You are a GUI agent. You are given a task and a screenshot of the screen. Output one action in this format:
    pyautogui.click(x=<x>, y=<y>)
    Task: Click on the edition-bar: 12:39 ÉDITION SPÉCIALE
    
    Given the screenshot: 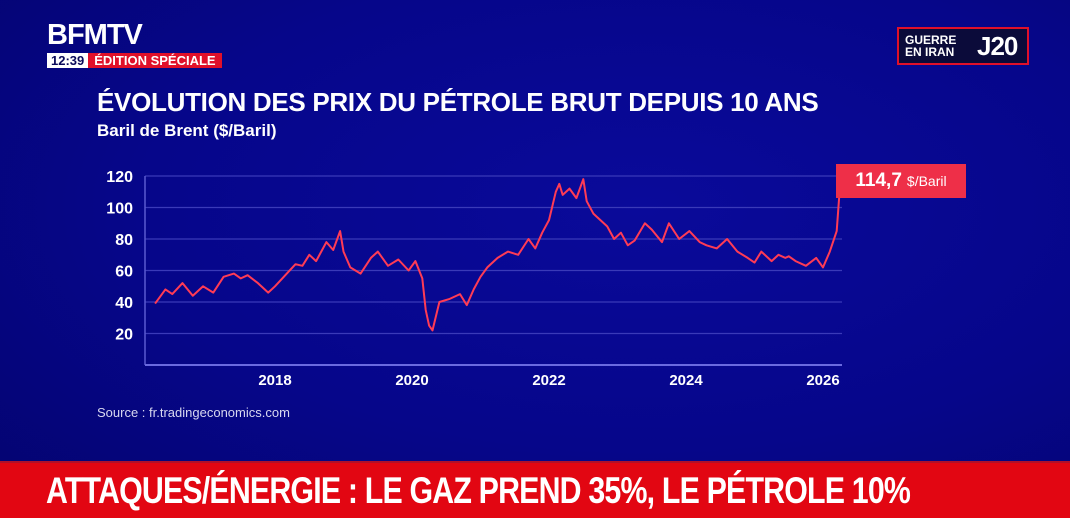 What is the action you would take?
    pyautogui.click(x=134, y=60)
    